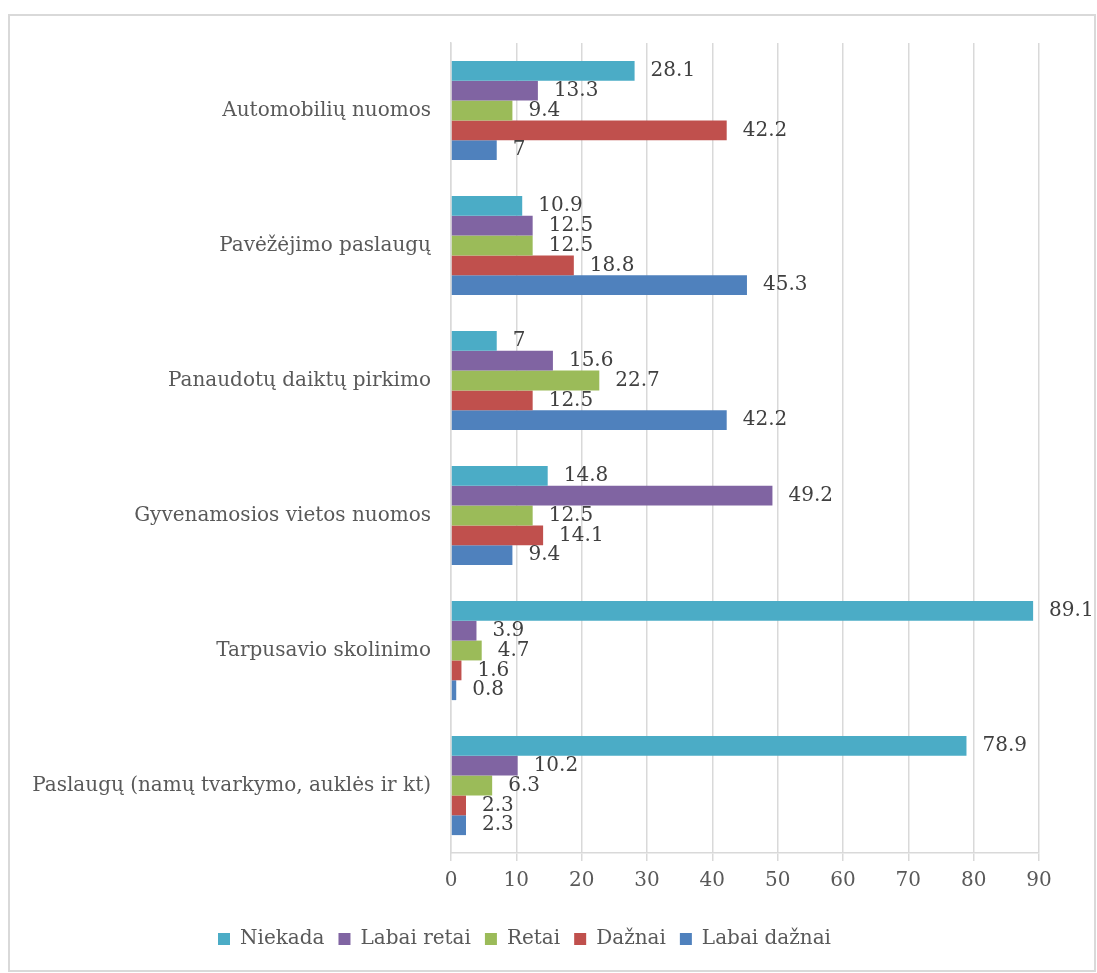 The height and width of the screenshot is (973, 1097). I want to click on x-tick-label: 80, so click(973, 879).